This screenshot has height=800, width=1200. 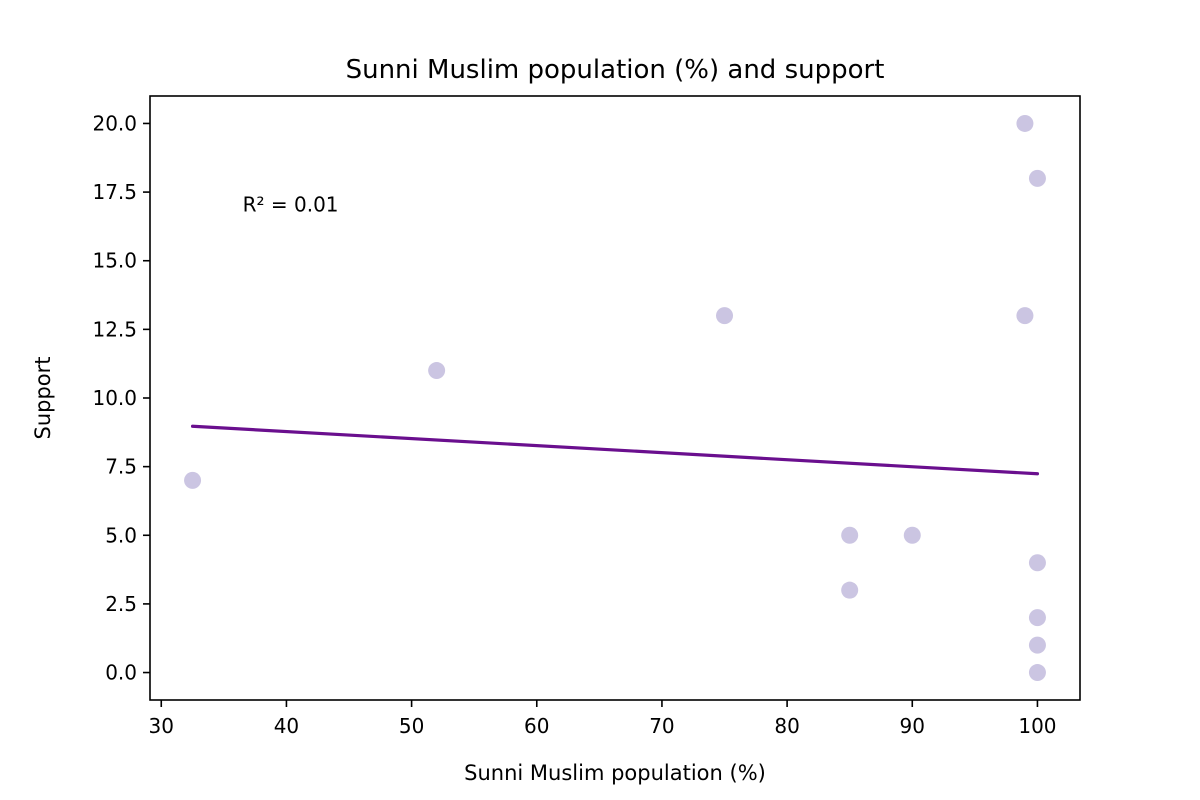 What do you see at coordinates (286, 726) in the screenshot?
I see `x-tick-label-1: 40` at bounding box center [286, 726].